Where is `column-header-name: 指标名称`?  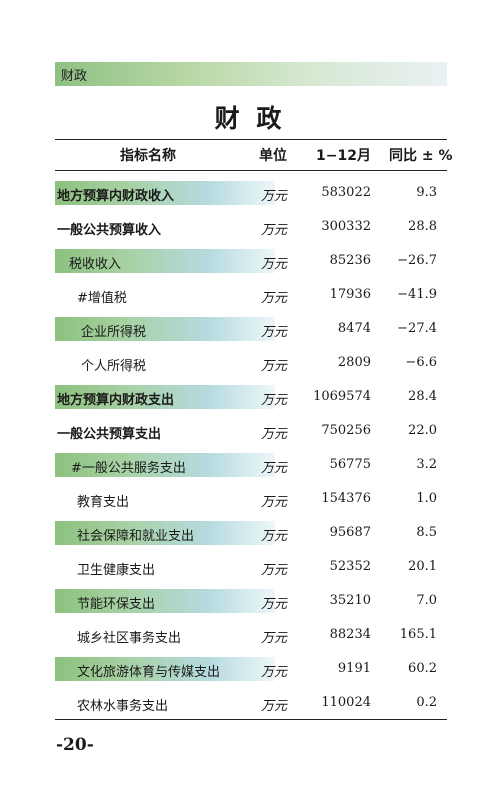
column-header-name: 指标名称 is located at coordinates (148, 156).